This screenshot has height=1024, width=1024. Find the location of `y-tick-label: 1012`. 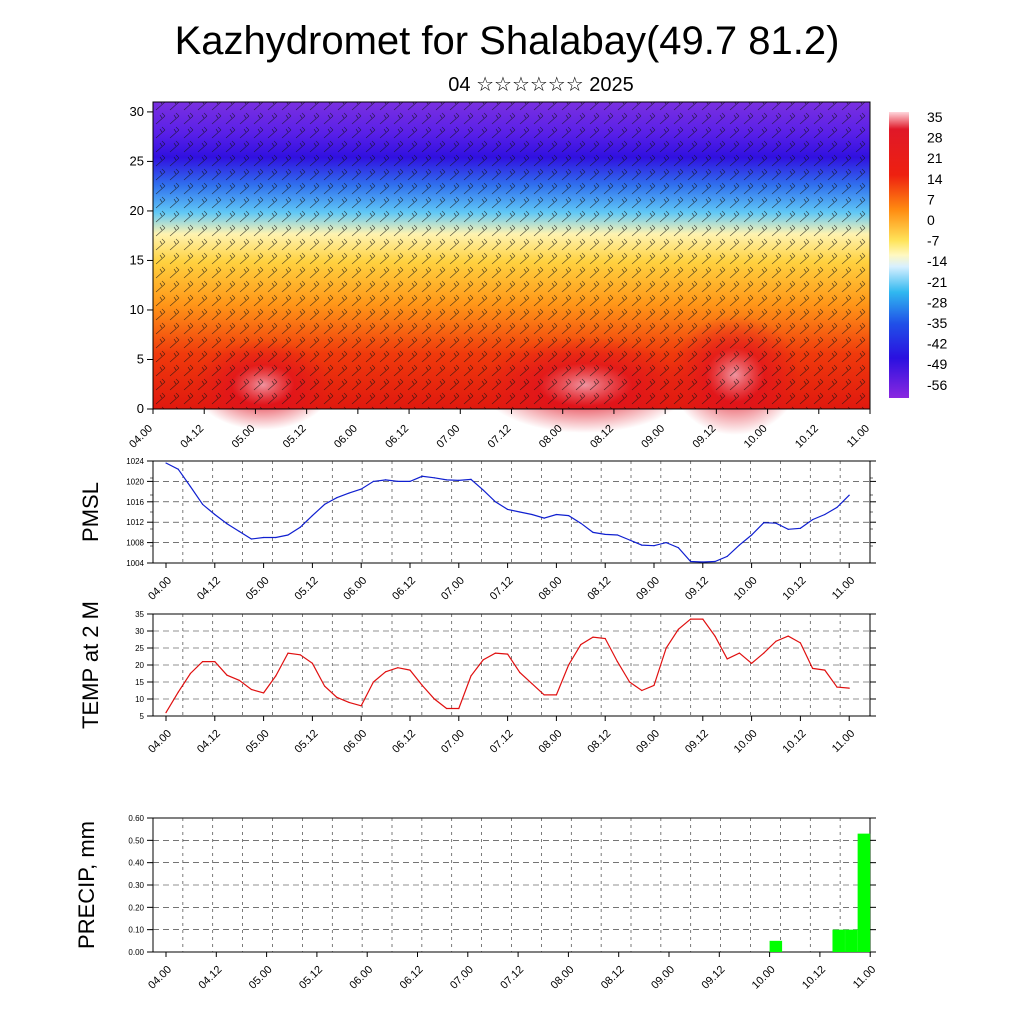

y-tick-label: 1012 is located at coordinates (135, 522).